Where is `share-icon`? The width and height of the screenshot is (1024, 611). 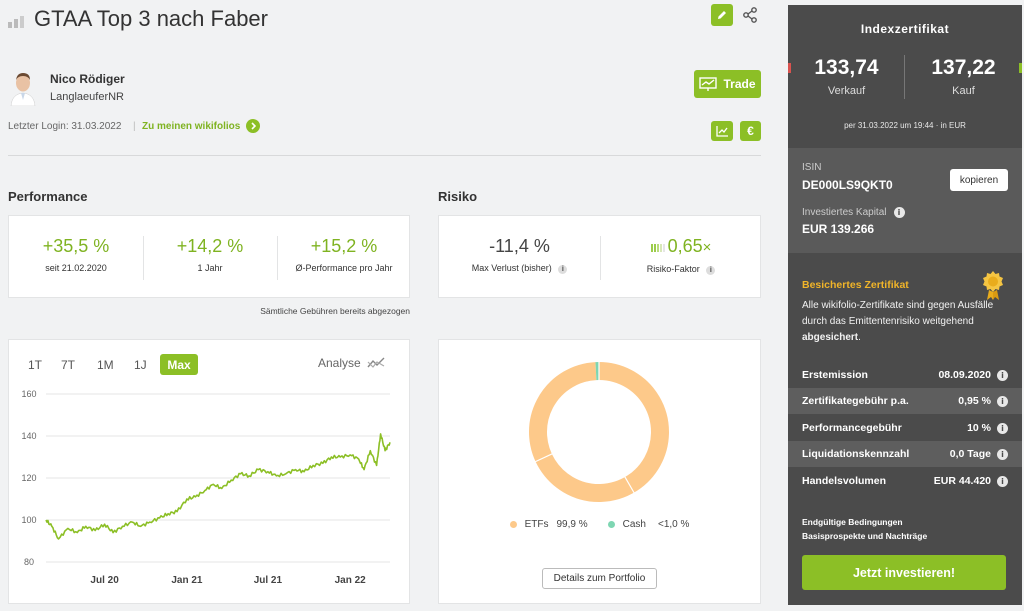
share-icon is located at coordinates (750, 15).